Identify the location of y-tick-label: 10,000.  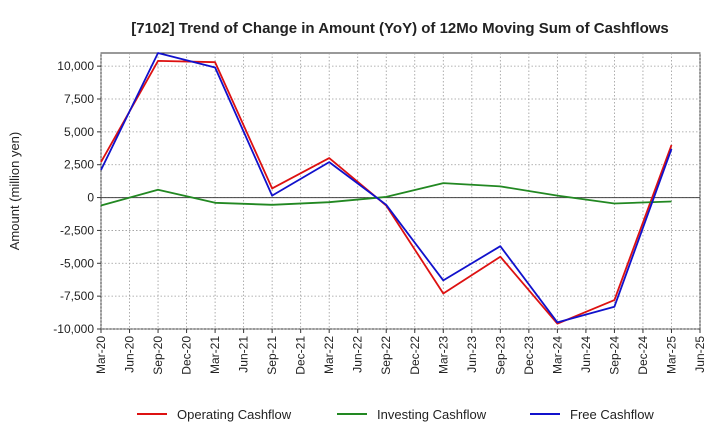
(75, 66).